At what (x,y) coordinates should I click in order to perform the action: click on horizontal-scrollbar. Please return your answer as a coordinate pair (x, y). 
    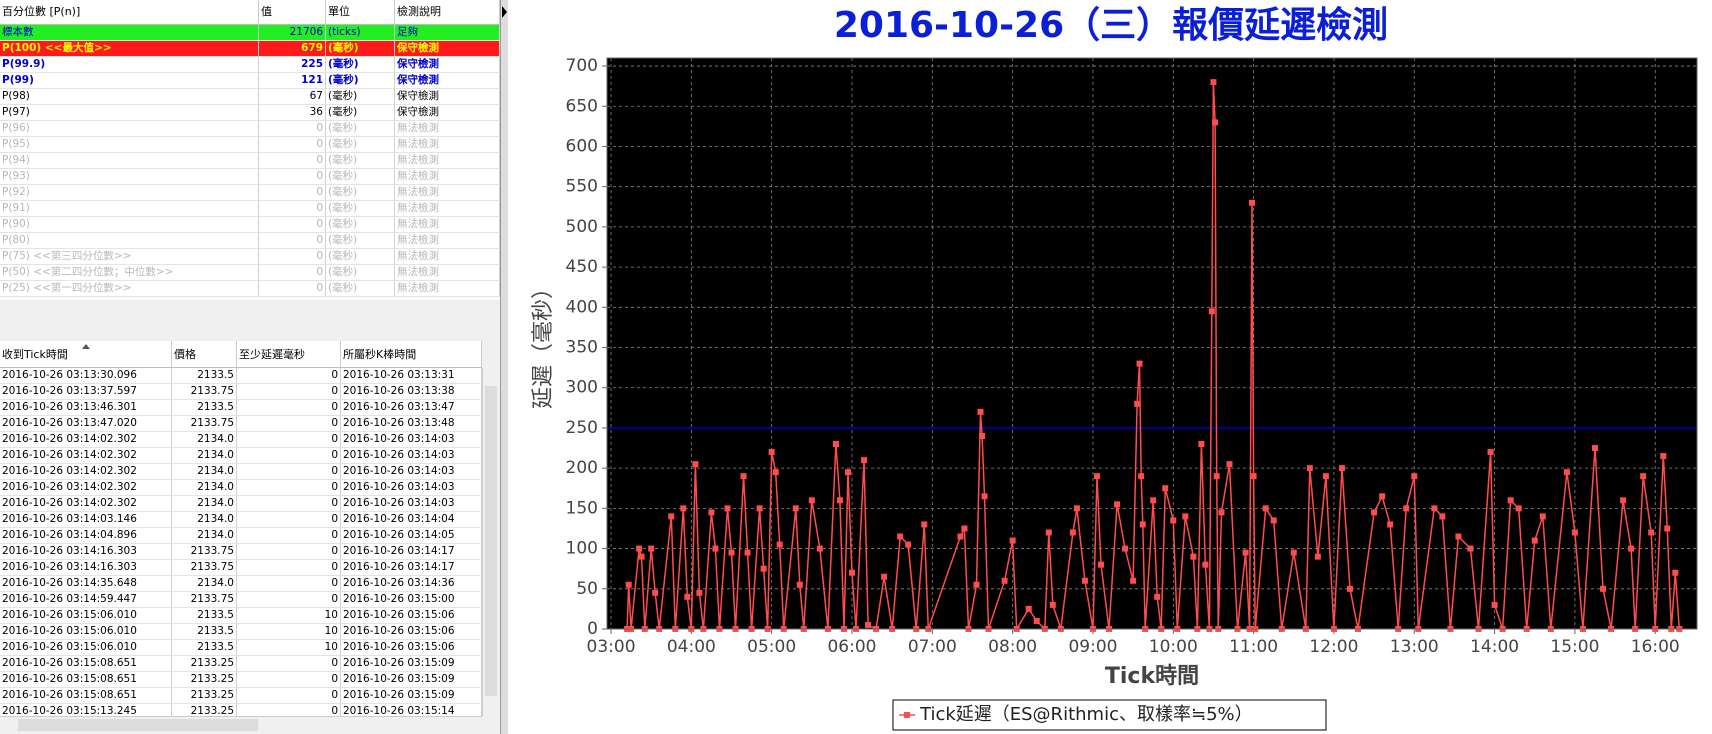
    Looking at the image, I should click on (241, 725).